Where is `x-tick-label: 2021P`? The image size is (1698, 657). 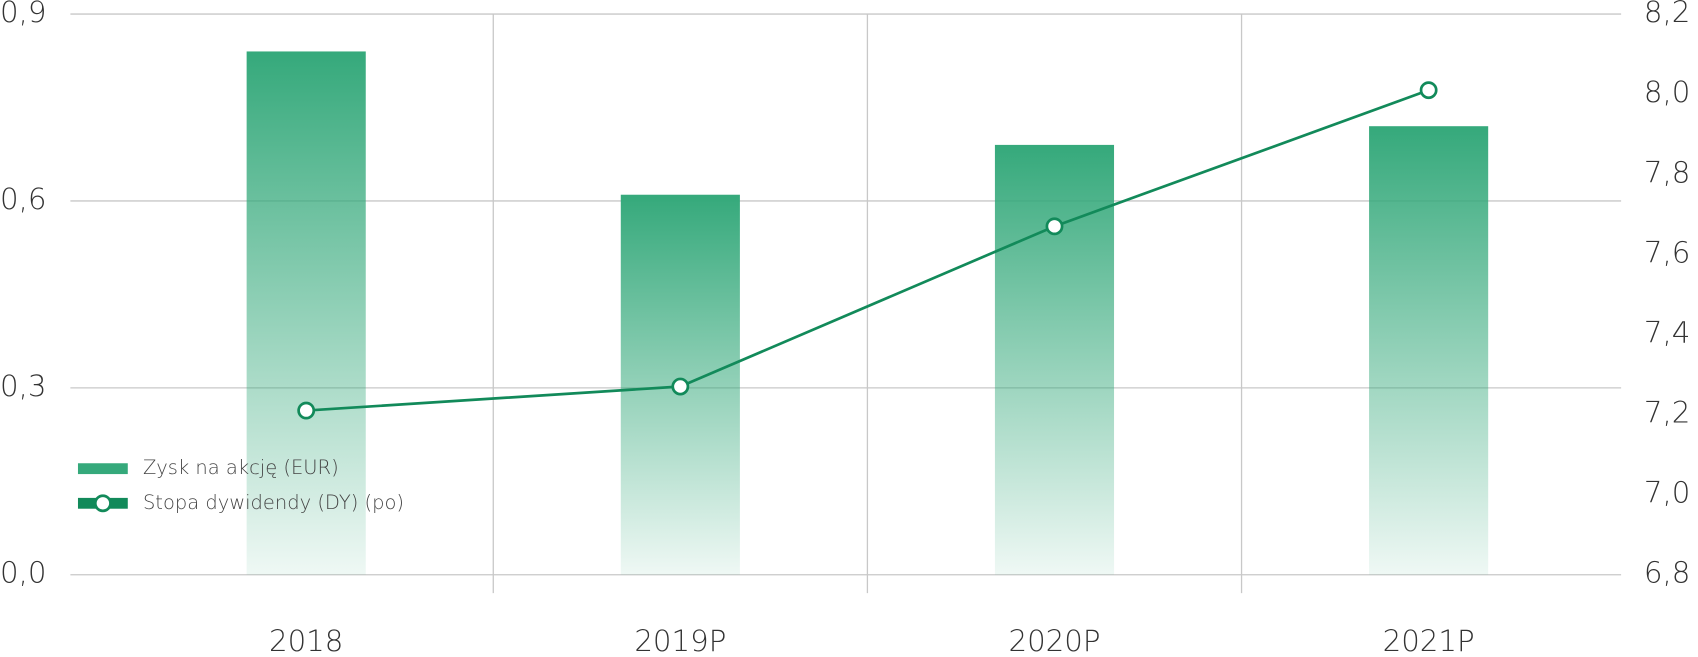
x-tick-label: 2021P is located at coordinates (1429, 640).